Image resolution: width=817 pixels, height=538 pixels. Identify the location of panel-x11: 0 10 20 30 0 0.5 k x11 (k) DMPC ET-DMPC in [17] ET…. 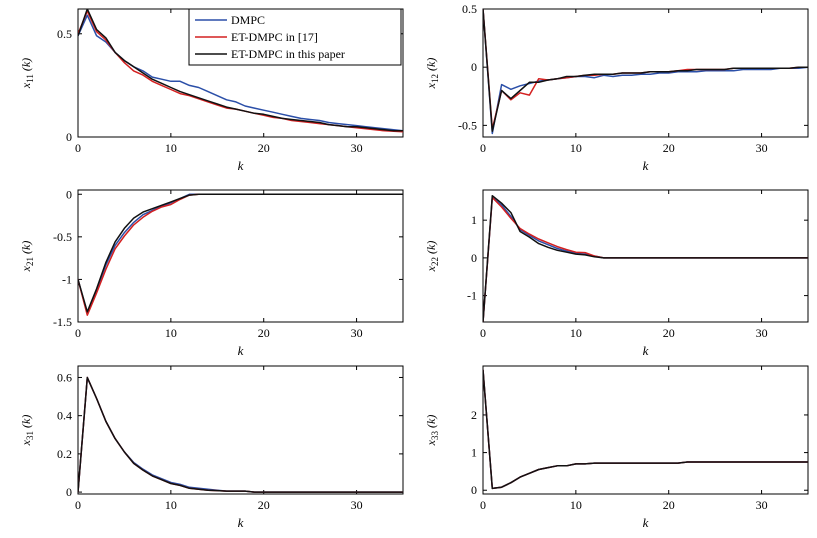
(211, 90).